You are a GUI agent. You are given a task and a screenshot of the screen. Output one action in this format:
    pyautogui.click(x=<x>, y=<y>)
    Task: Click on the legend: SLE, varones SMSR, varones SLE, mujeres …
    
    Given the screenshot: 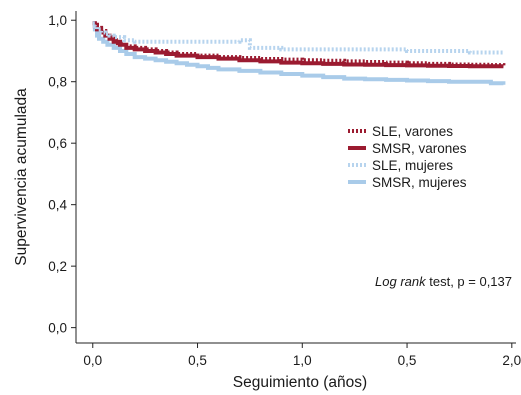 What is the action you would take?
    pyautogui.click(x=407, y=157)
    